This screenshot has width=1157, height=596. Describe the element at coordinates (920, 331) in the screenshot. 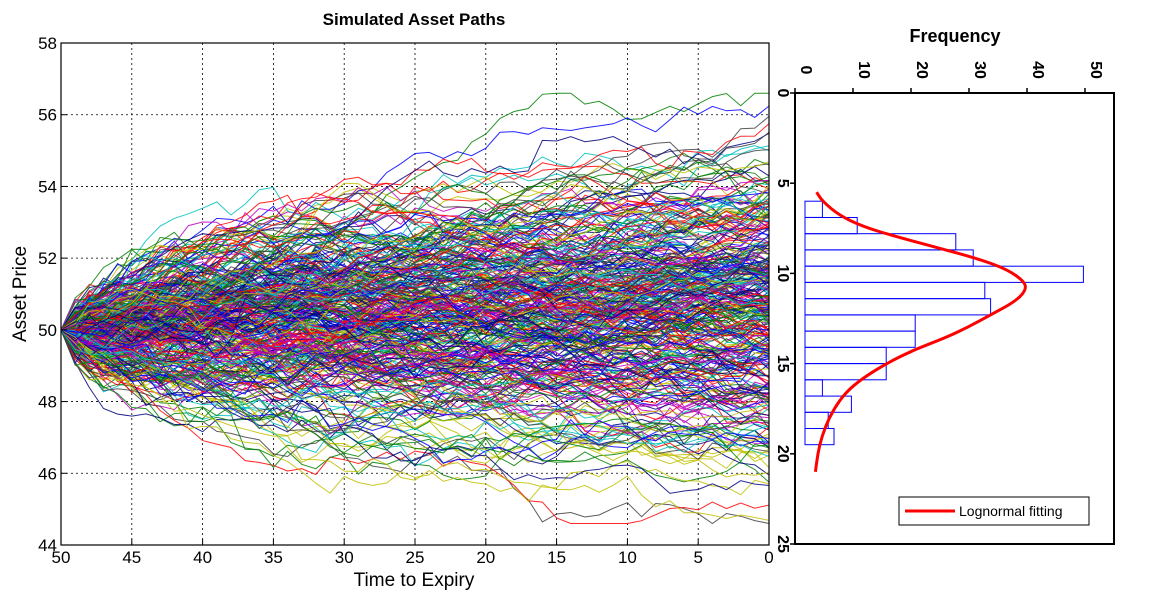

I see `lognormal-fit-curve` at that location.